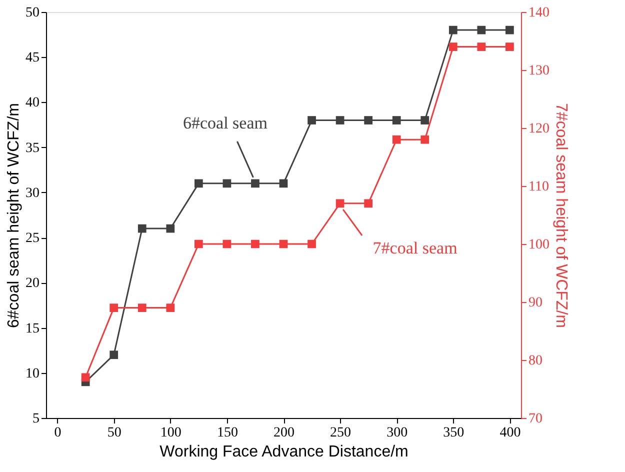 This screenshot has width=625, height=472. I want to click on x-tick-label: 50, so click(114, 433).